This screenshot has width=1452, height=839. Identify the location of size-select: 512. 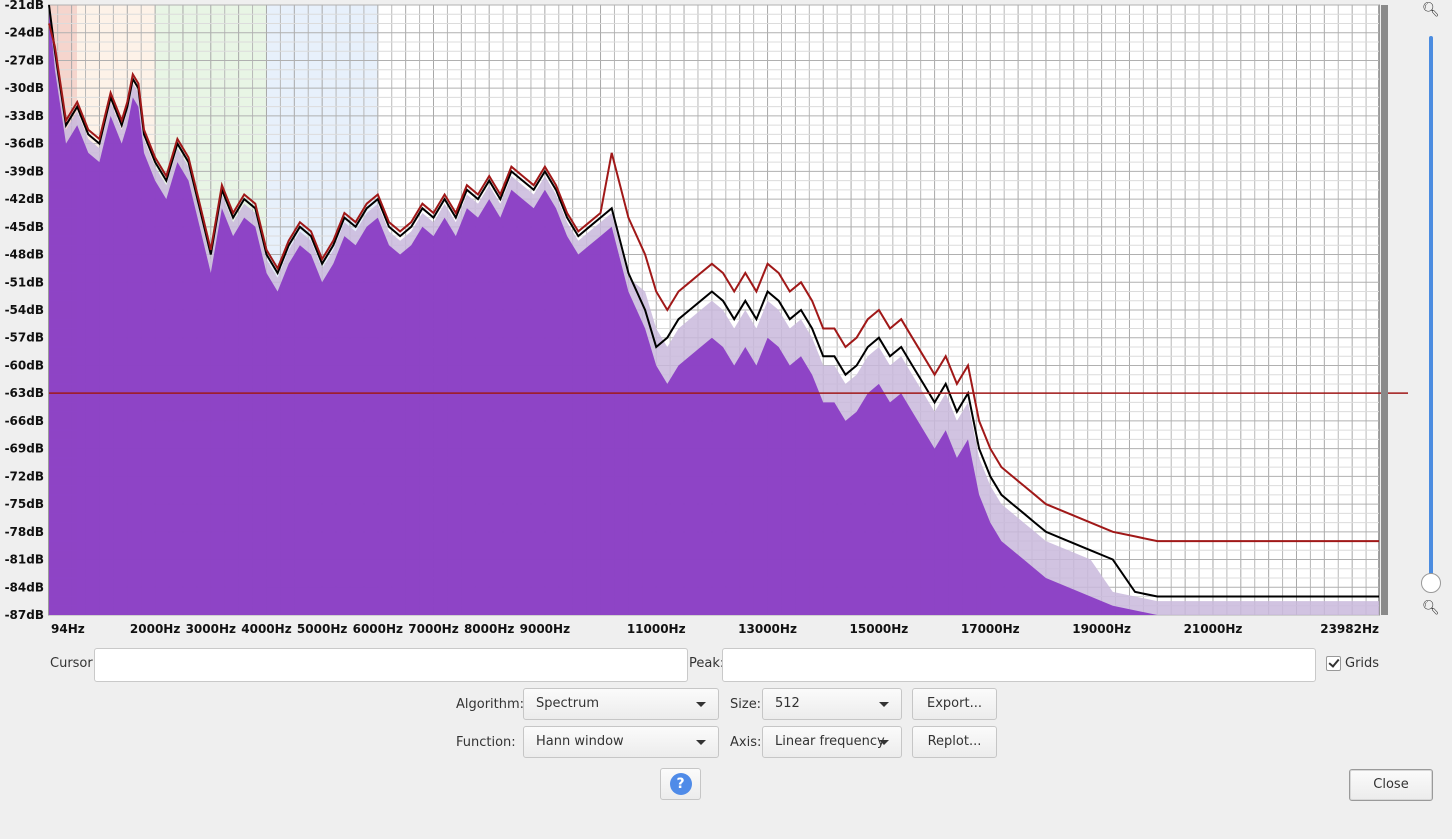
(832, 704).